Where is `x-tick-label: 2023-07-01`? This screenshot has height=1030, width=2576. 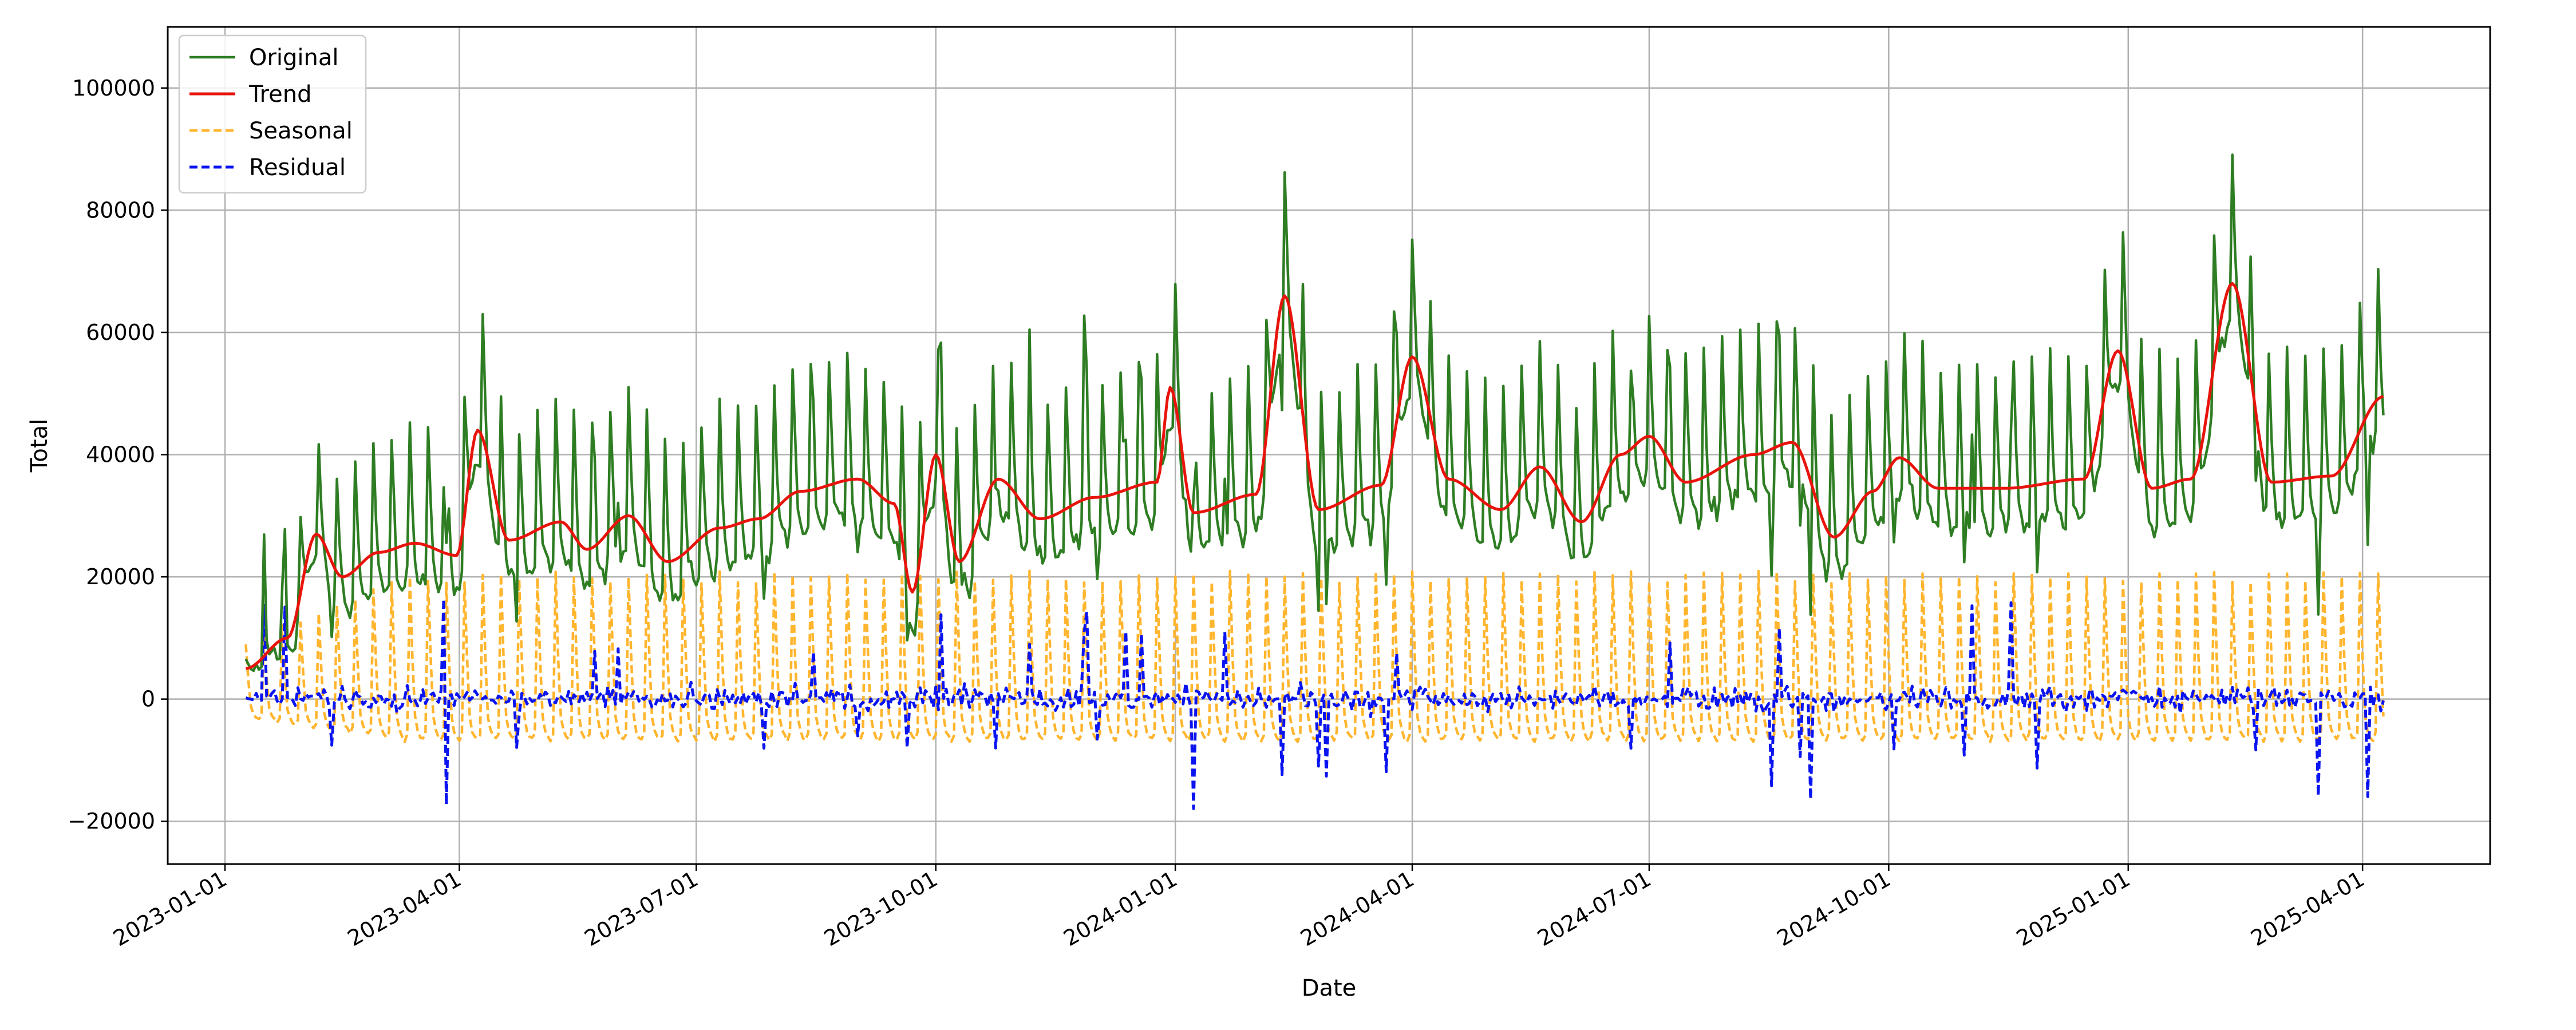
x-tick-label: 2023-07-01 is located at coordinates (641, 909).